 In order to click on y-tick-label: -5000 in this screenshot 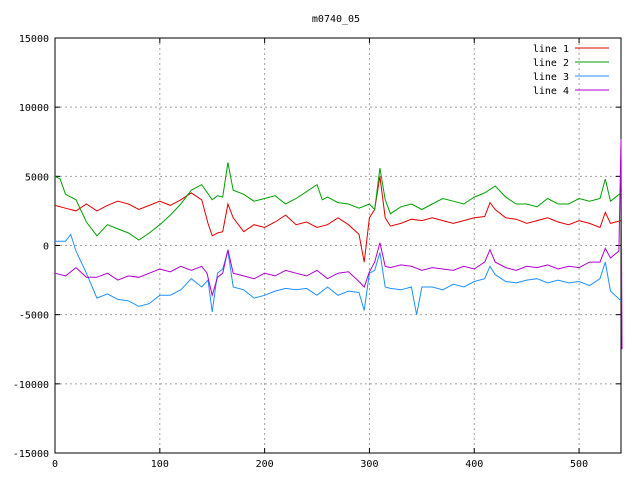, I will do `click(34, 316)`.